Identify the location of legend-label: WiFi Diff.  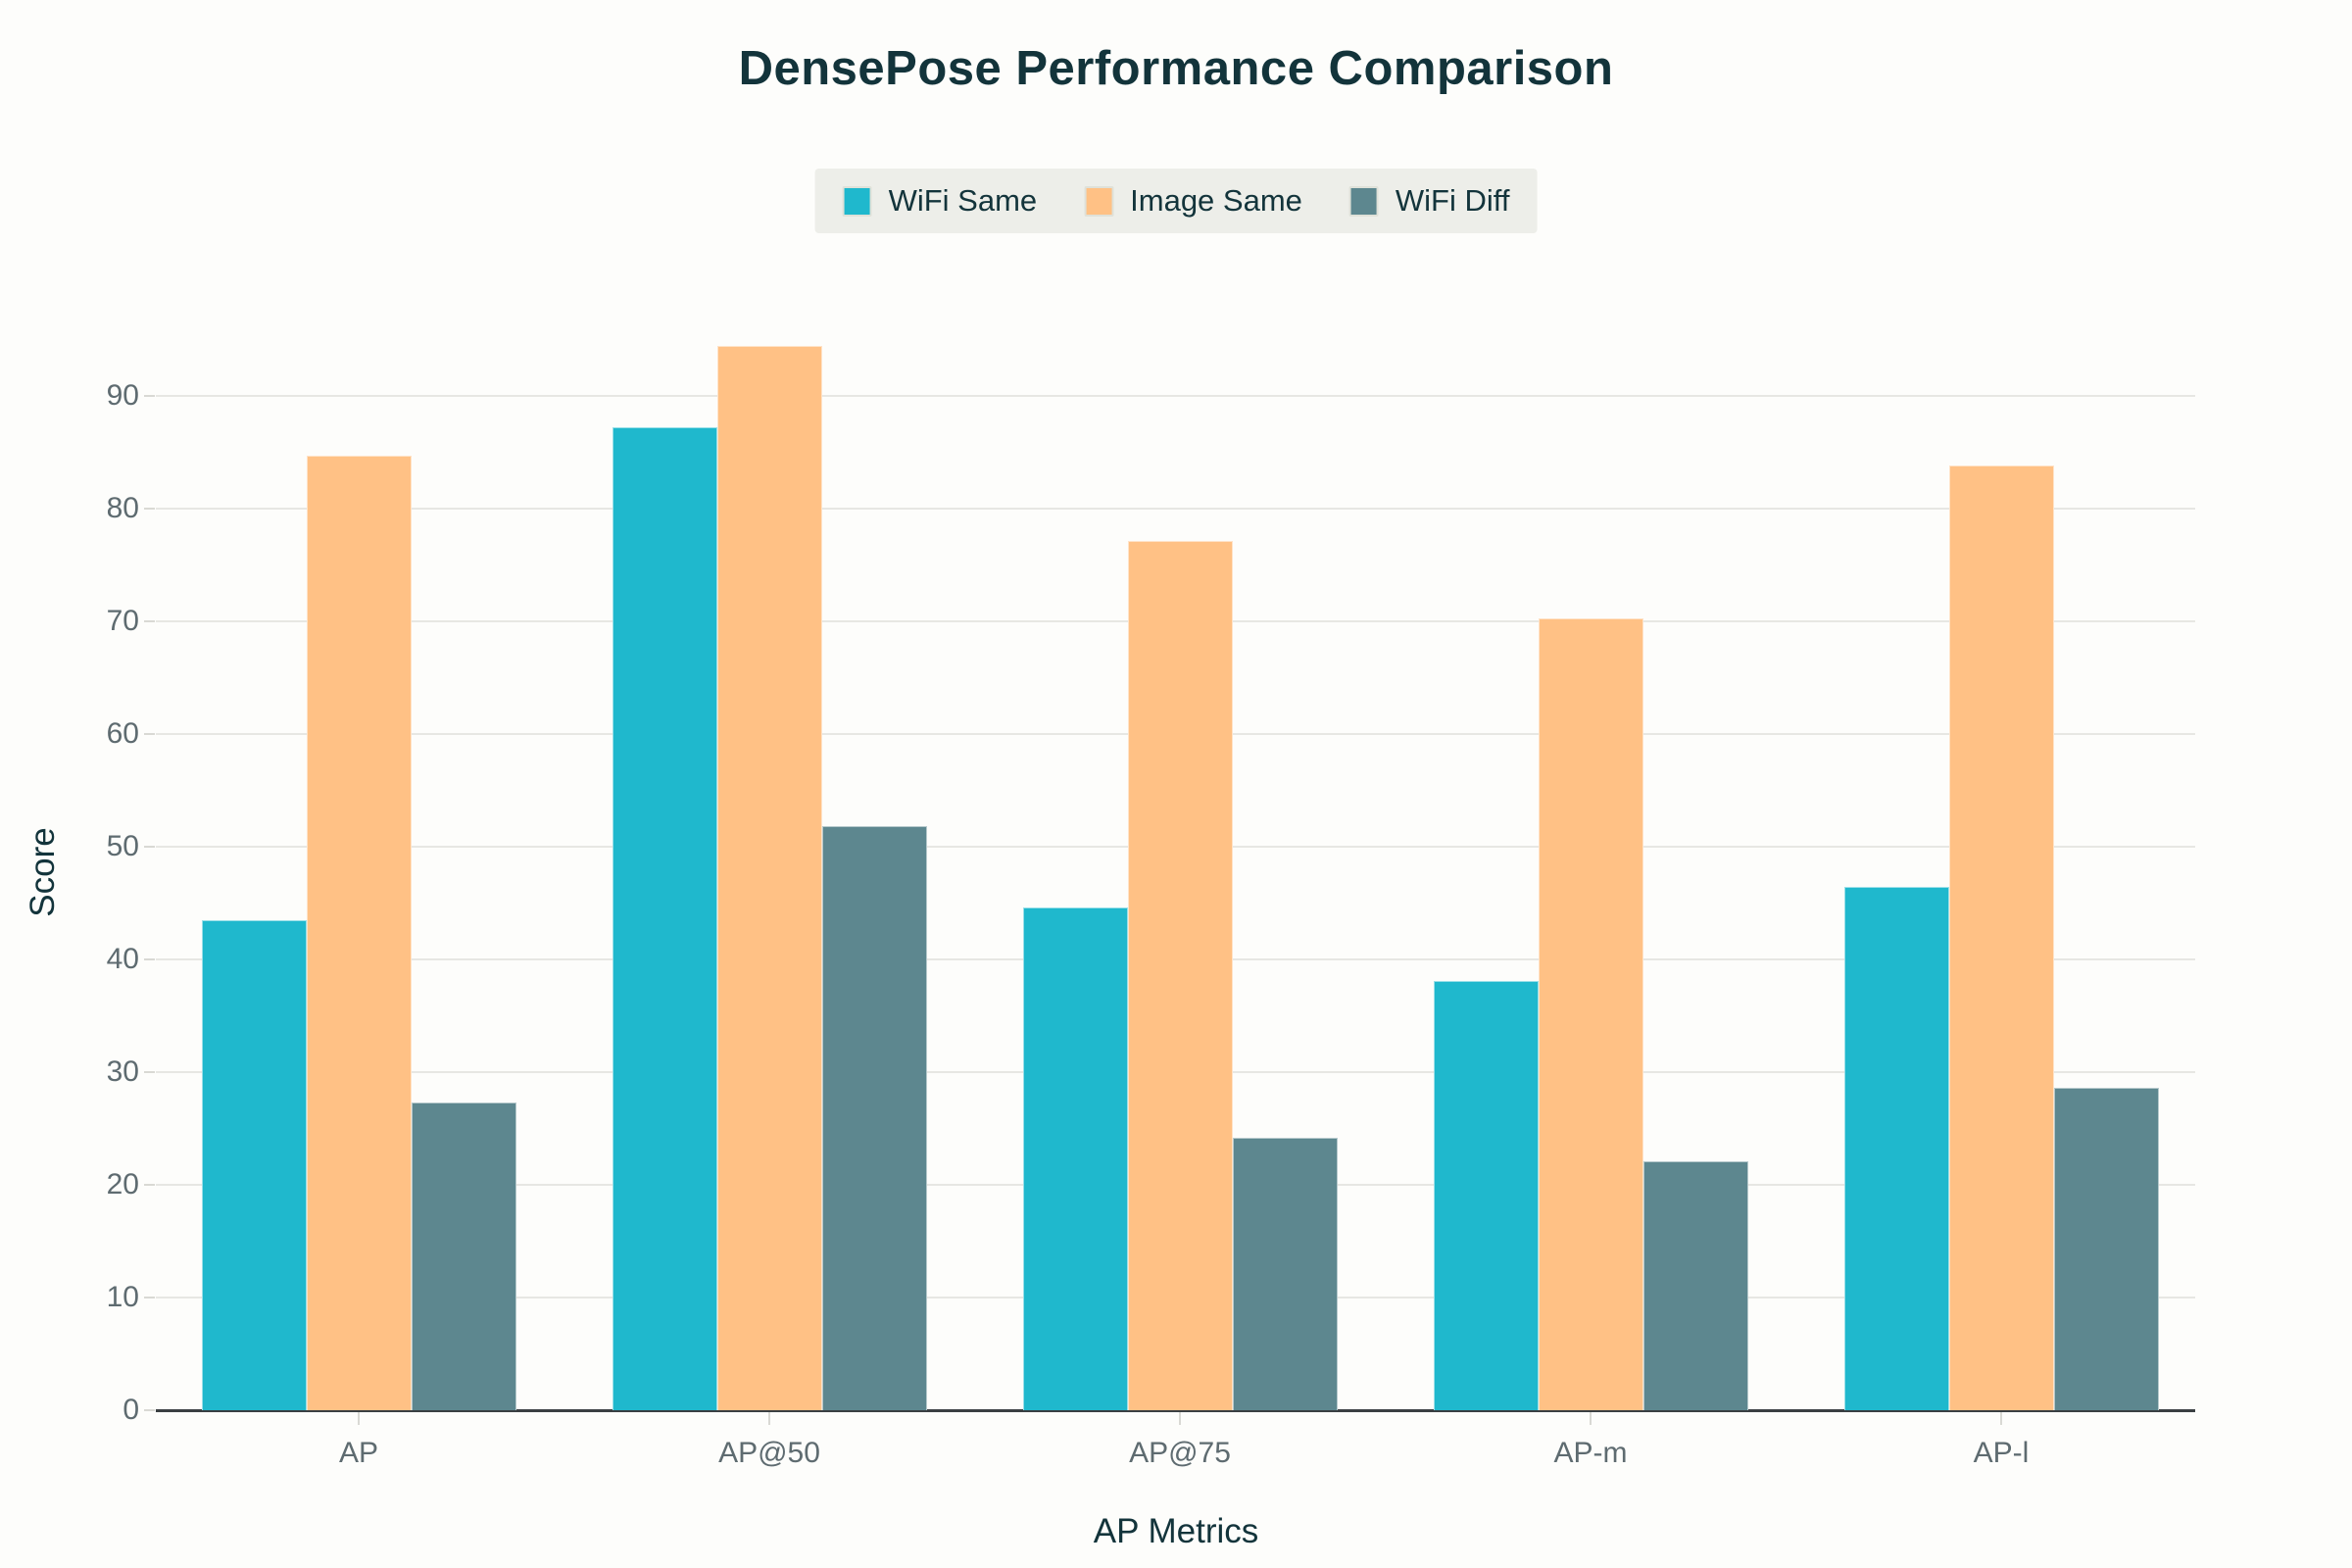
(1452, 200).